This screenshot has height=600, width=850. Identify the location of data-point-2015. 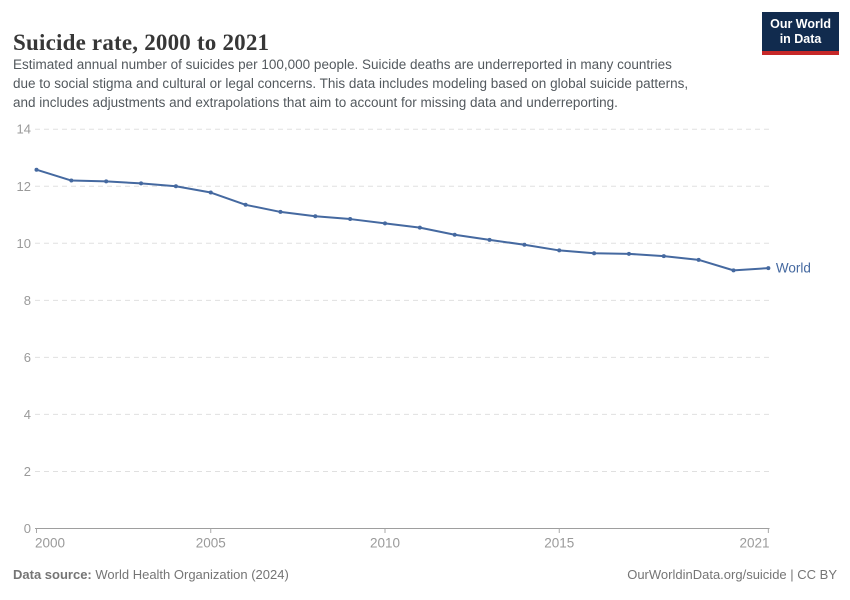
(559, 250).